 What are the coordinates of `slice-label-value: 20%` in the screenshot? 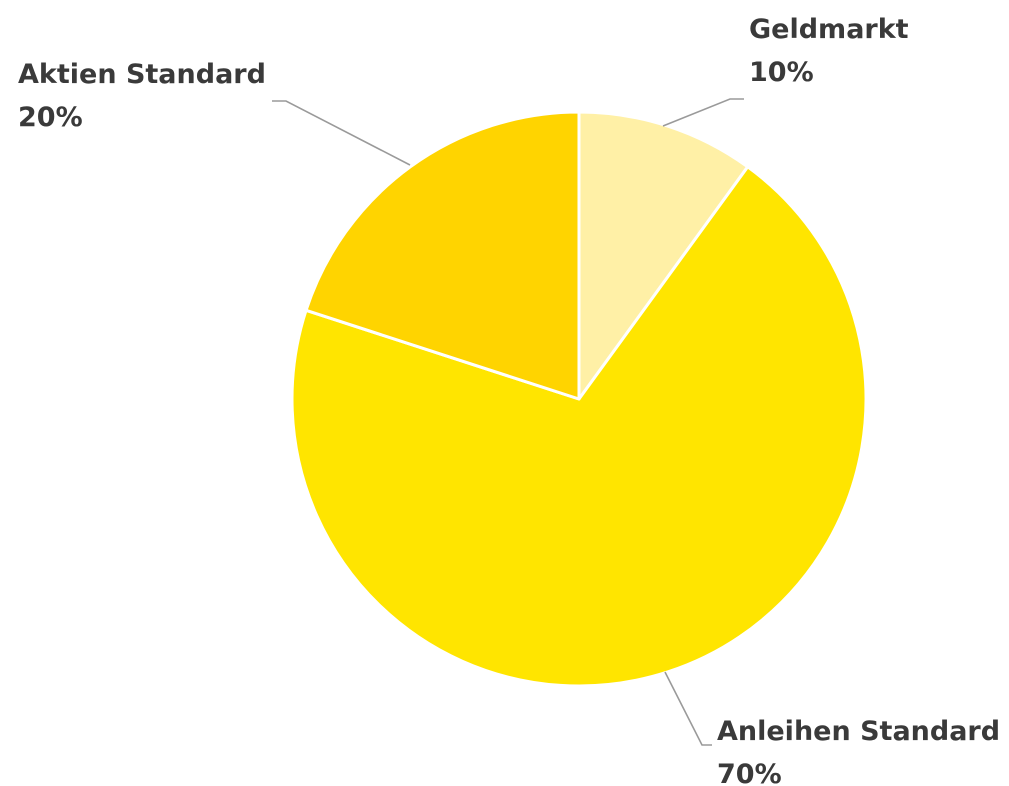 It's located at (50, 117).